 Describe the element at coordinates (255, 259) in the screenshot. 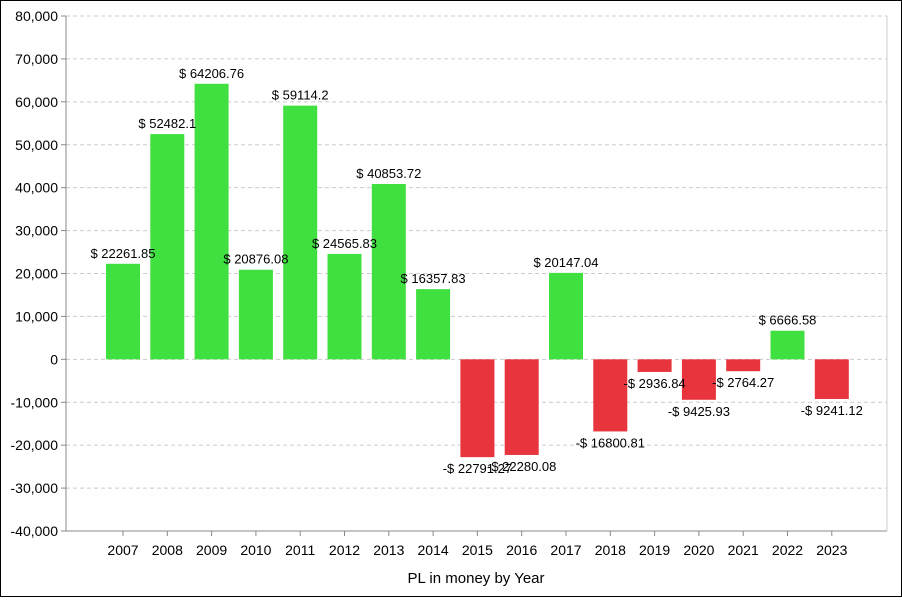

I see `data-label-2010: $ 20876.08` at that location.